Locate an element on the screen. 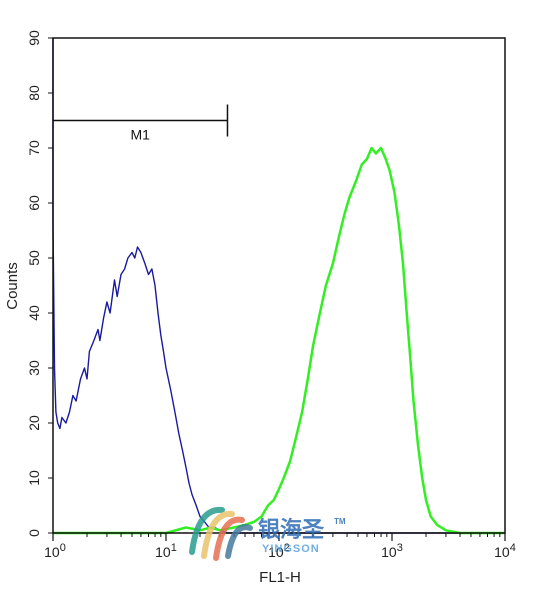  x-tick-label: 10⁰ is located at coordinates (55, 551).